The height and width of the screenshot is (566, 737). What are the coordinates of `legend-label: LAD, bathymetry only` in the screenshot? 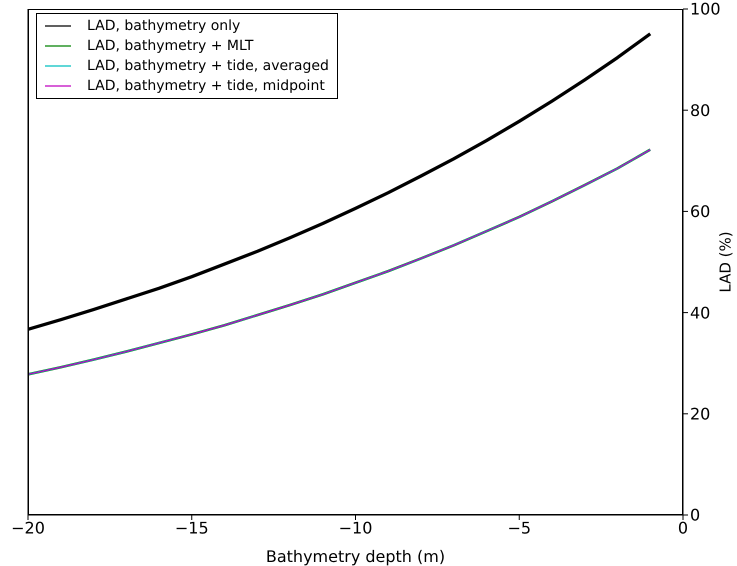 It's located at (163, 26).